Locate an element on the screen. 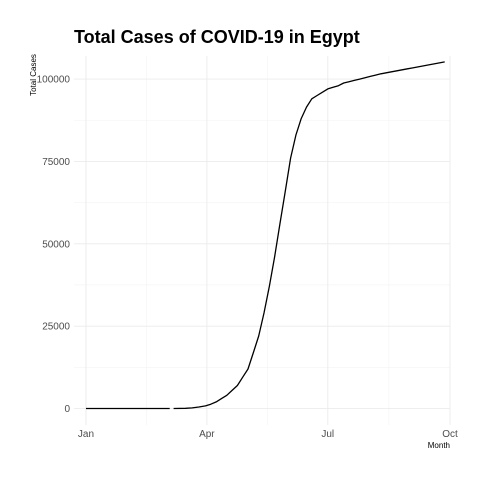 The width and height of the screenshot is (480, 480). x-tick-label: Apr is located at coordinates (207, 434).